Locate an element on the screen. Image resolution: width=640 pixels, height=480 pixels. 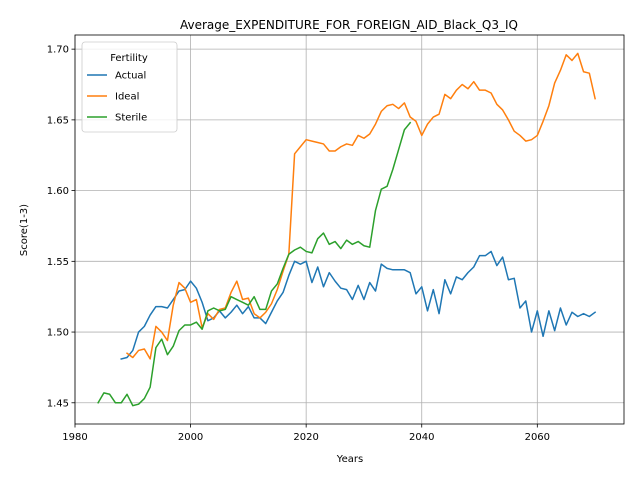
y-axis-label: Score(1-3) is located at coordinates (24, 230).